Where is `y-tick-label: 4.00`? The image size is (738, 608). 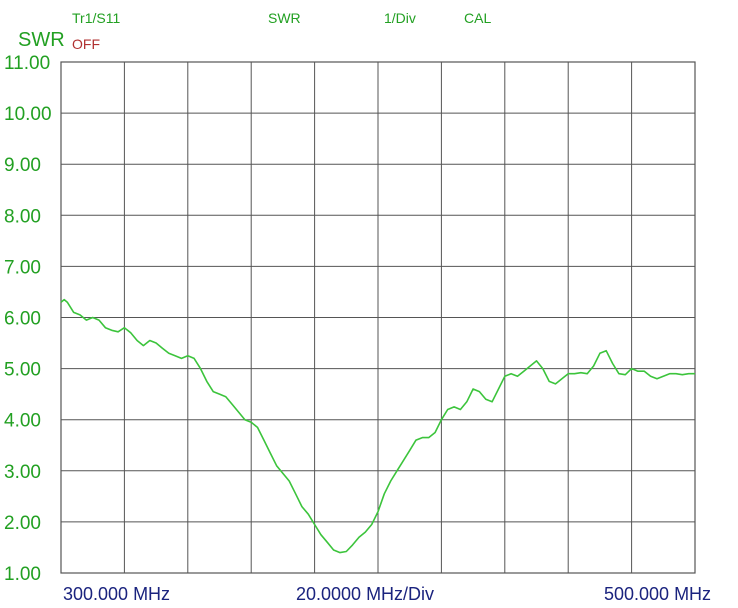 y-tick-label: 4.00 is located at coordinates (22, 421).